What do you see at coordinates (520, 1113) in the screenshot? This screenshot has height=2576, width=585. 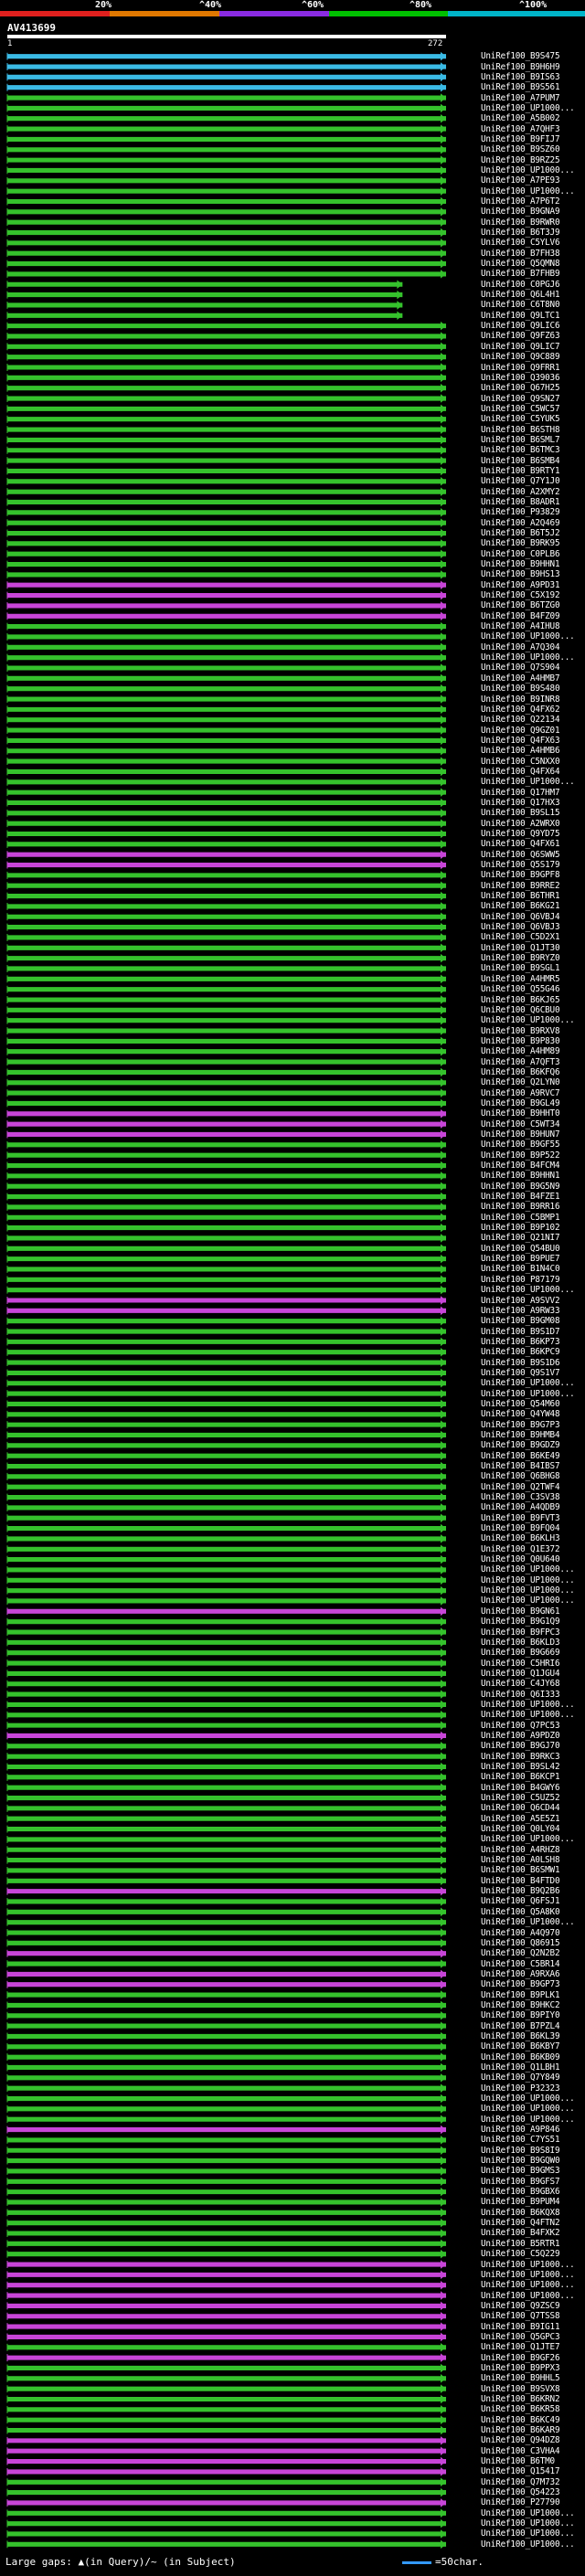 I see `hit-label: UniRef100_B9HHT0` at bounding box center [520, 1113].